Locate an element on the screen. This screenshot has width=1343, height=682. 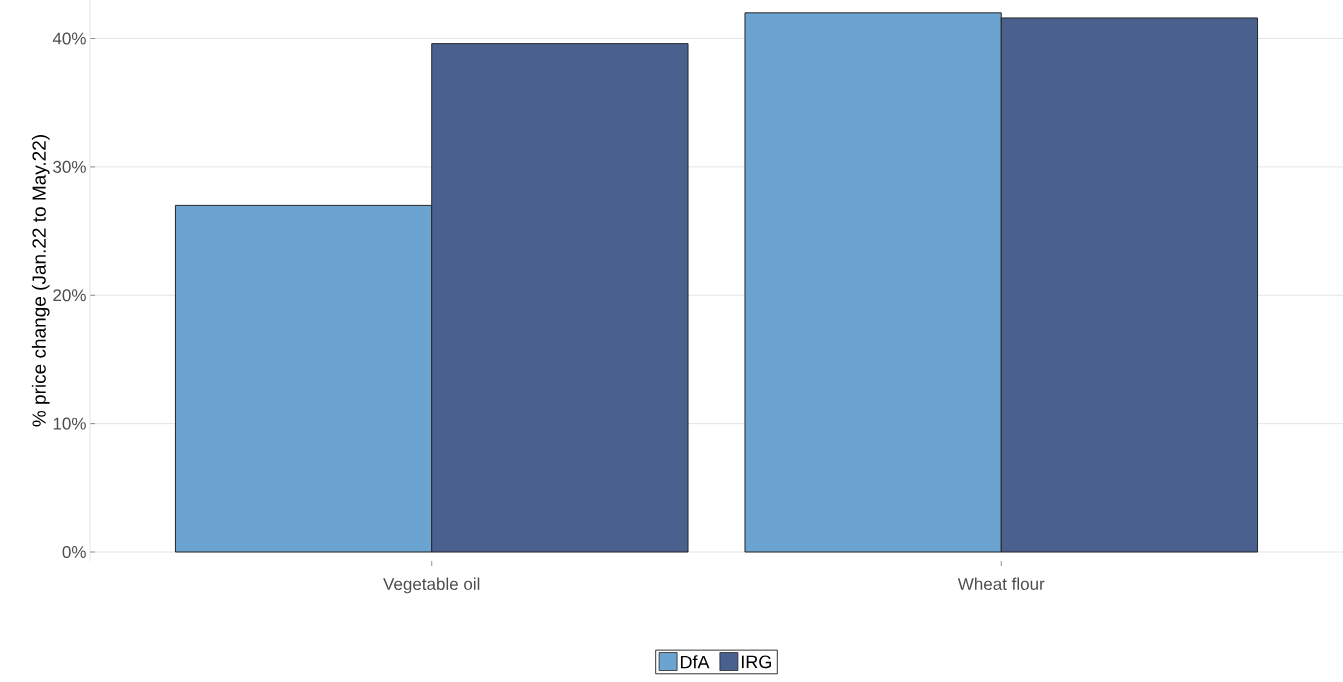
y-tick-label: 20% is located at coordinates (69, 295).